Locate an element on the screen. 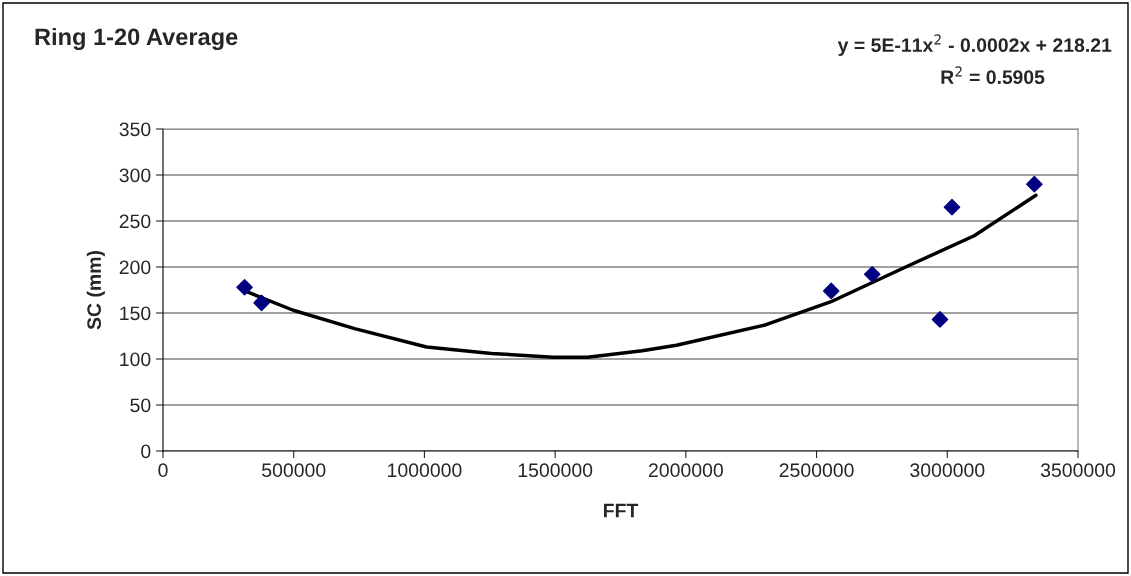  x-tick-label: 1000000 is located at coordinates (425, 470).